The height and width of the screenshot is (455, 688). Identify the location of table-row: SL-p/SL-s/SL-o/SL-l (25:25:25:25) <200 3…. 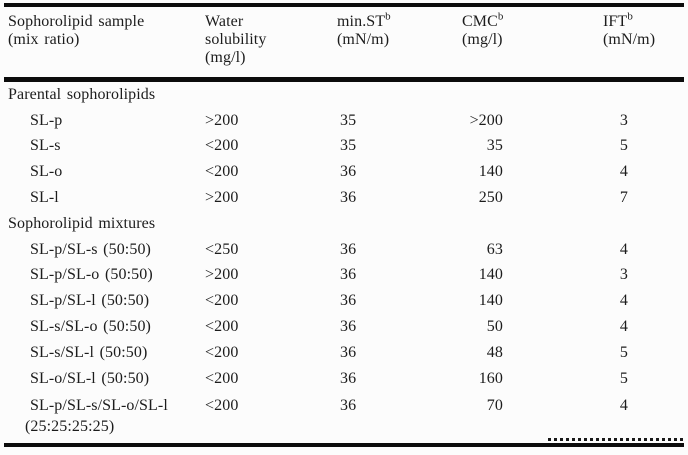
(344, 418).